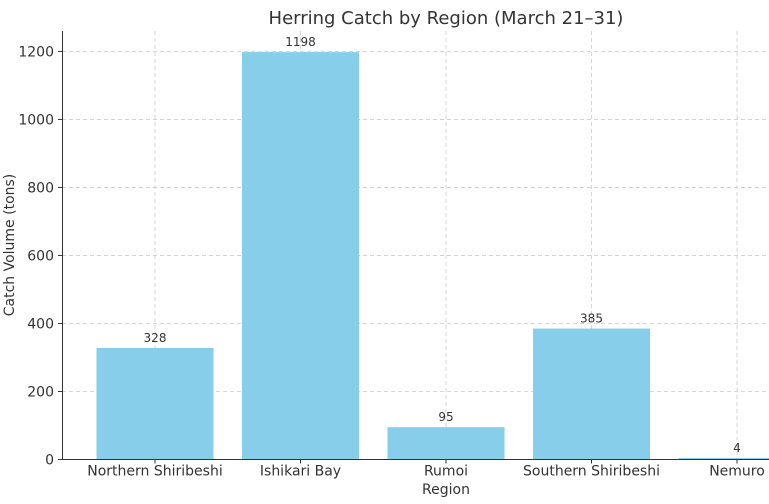 The width and height of the screenshot is (769, 504). What do you see at coordinates (446, 18) in the screenshot?
I see `chart-title: Herring Catch by Region (March 21–31)` at bounding box center [446, 18].